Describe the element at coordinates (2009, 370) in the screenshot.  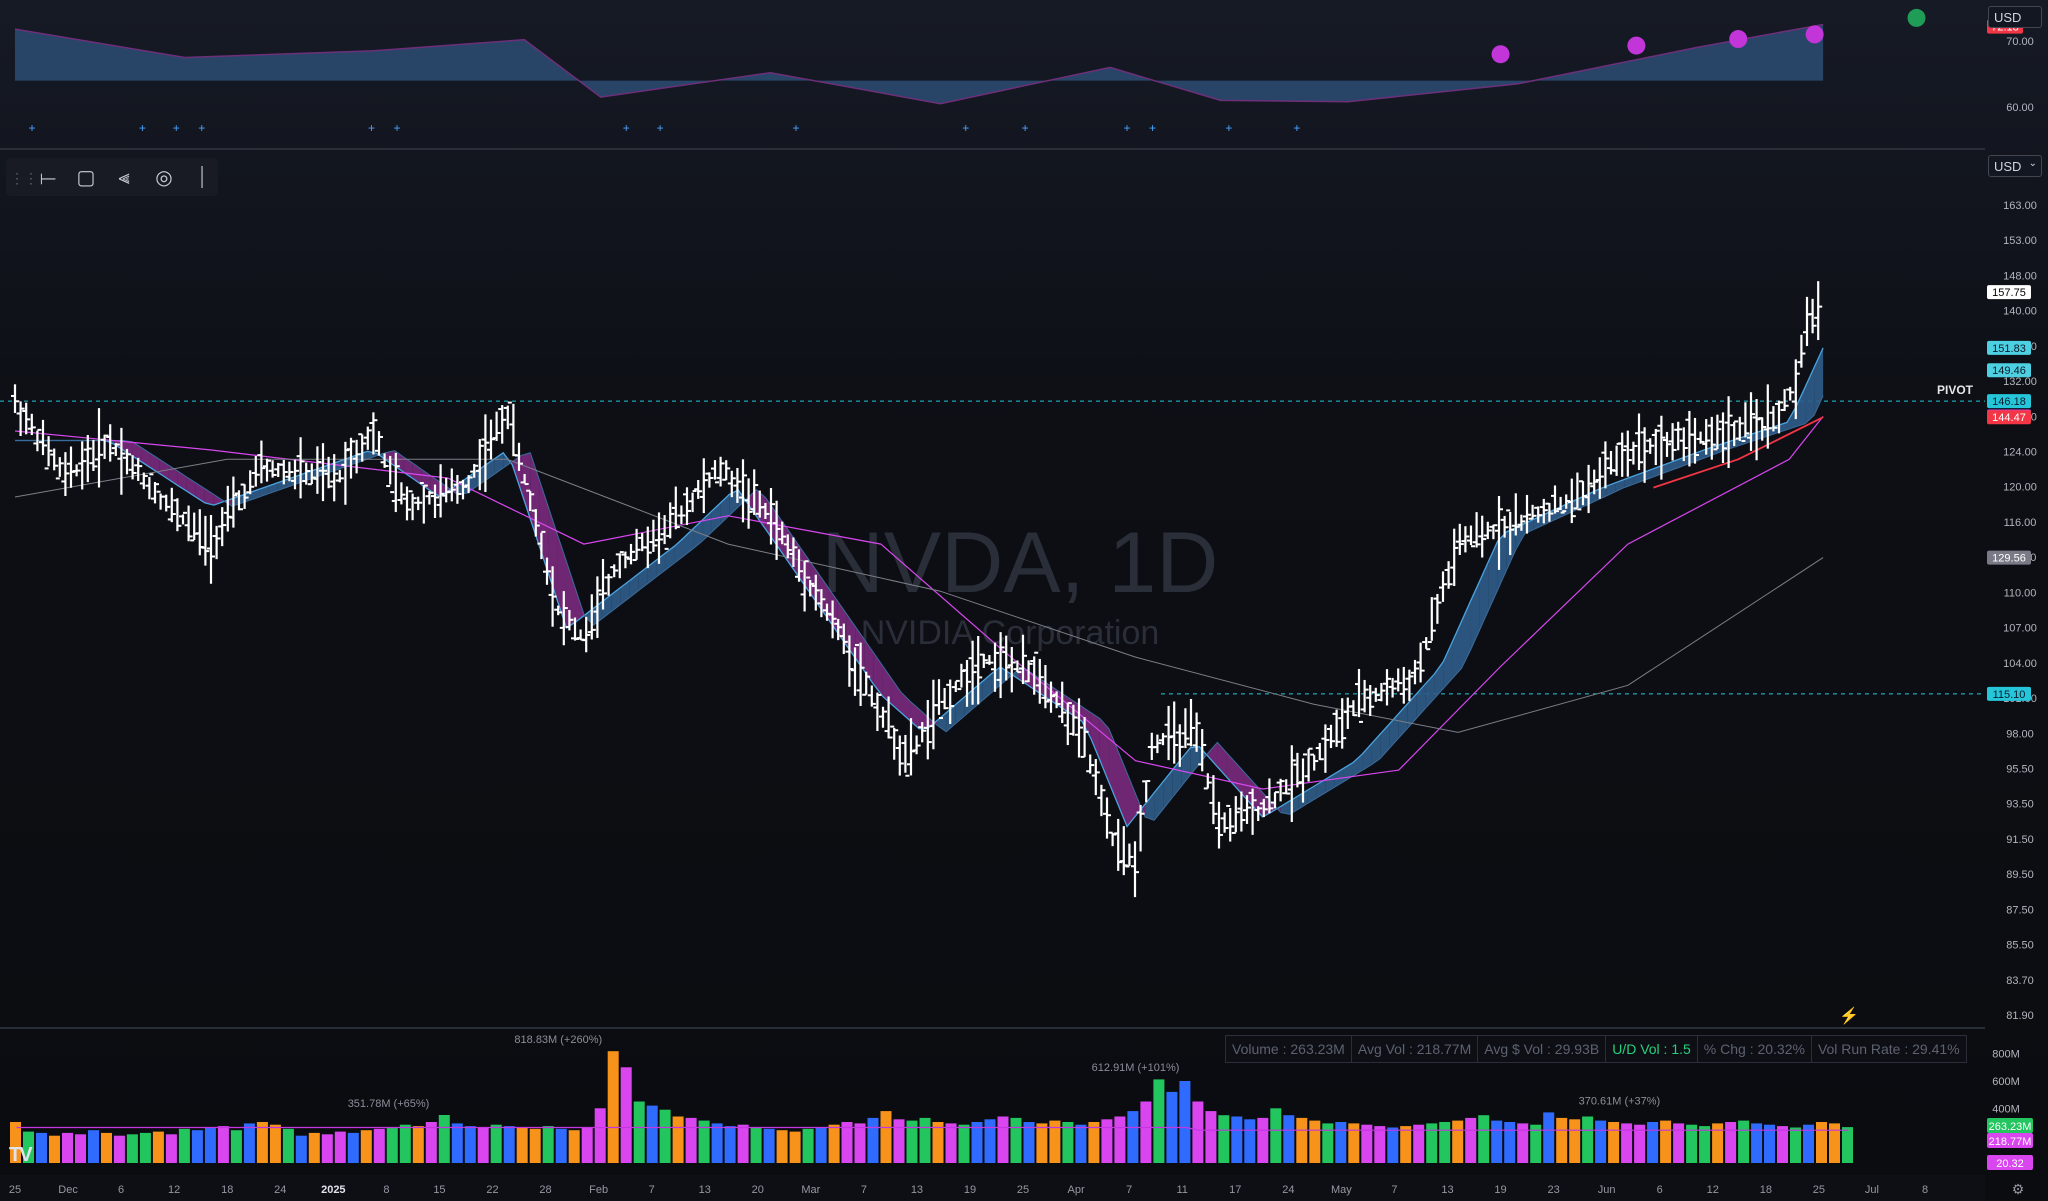
I see `price-label-149.46: 149.46` at that location.